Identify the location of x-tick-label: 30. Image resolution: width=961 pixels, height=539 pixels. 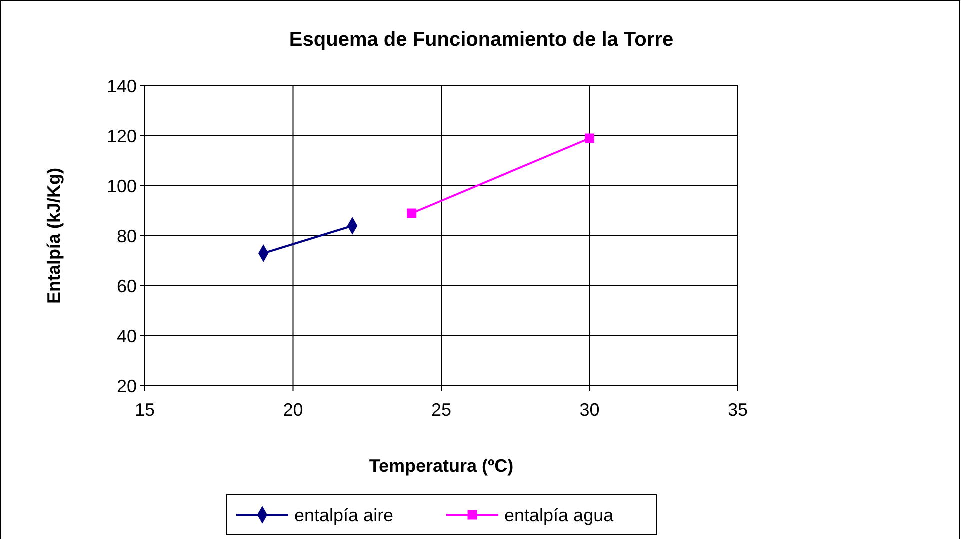
(590, 410).